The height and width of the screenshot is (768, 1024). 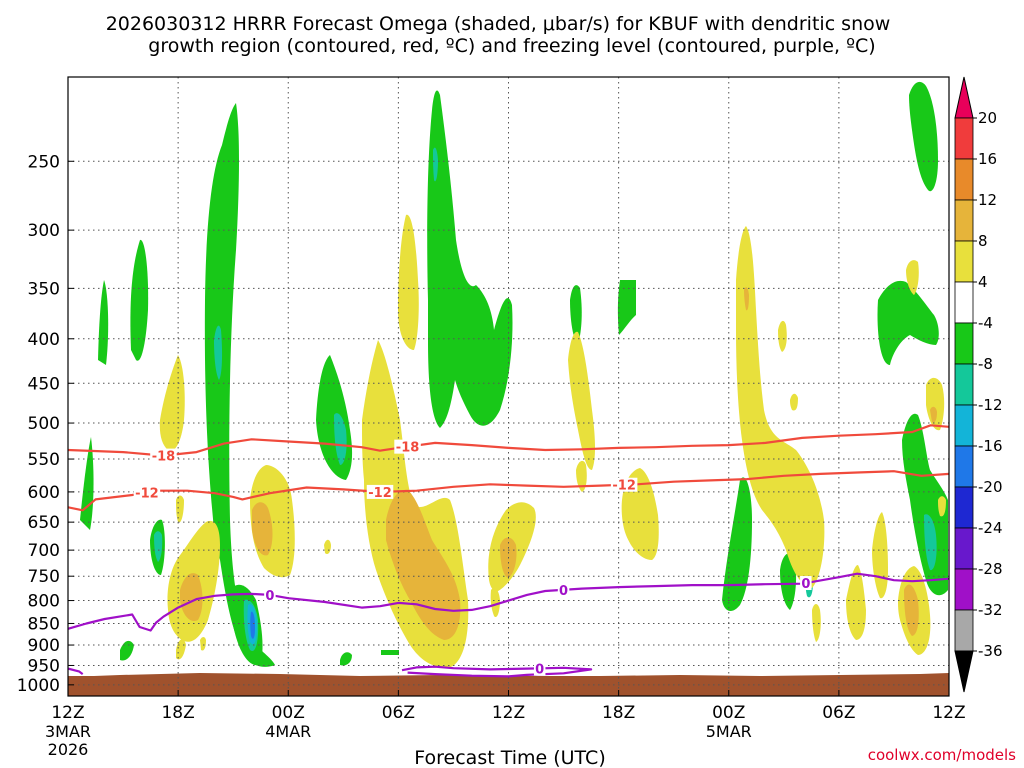 What do you see at coordinates (983, 241) in the screenshot?
I see `colorbar-label: 8` at bounding box center [983, 241].